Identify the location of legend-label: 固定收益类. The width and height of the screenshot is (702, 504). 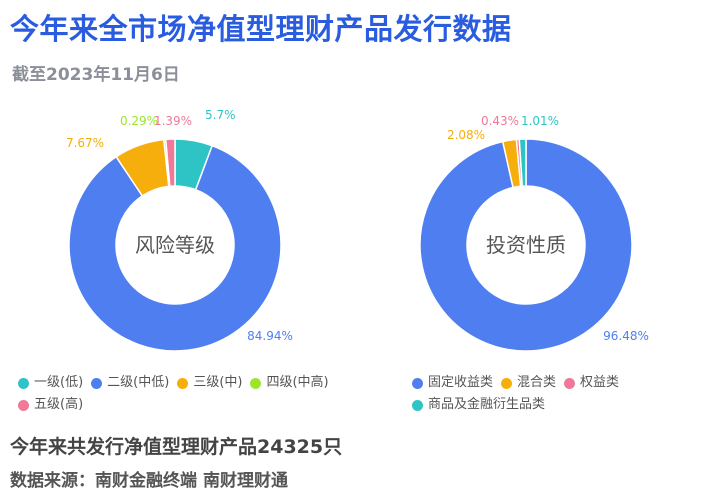
(461, 382).